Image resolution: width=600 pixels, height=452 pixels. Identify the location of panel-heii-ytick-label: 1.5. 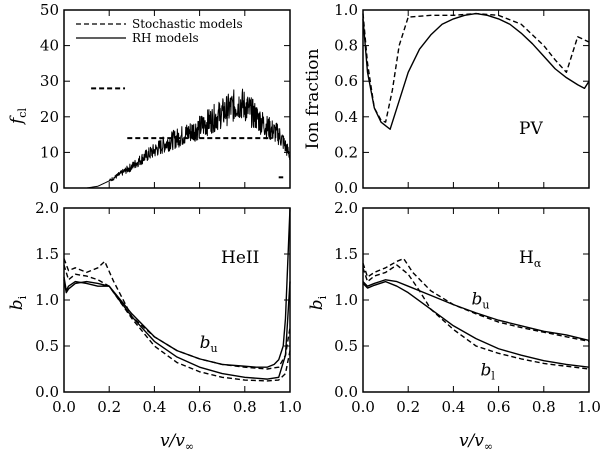
(47, 254).